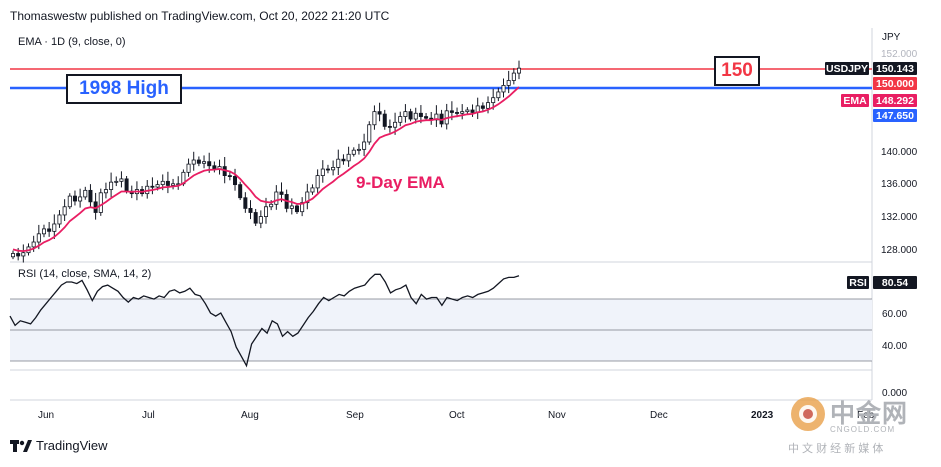  I want to click on rsi-line, so click(264, 320).